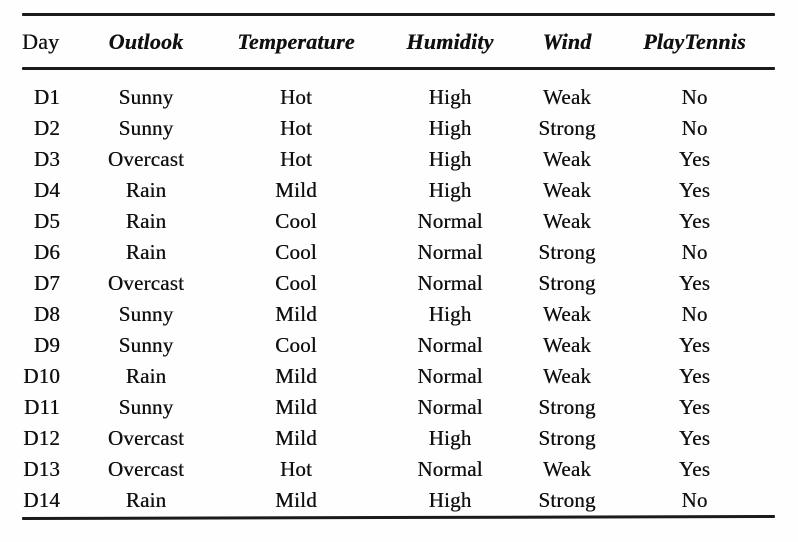  What do you see at coordinates (567, 41) in the screenshot?
I see `column-header-wind: Wind` at bounding box center [567, 41].